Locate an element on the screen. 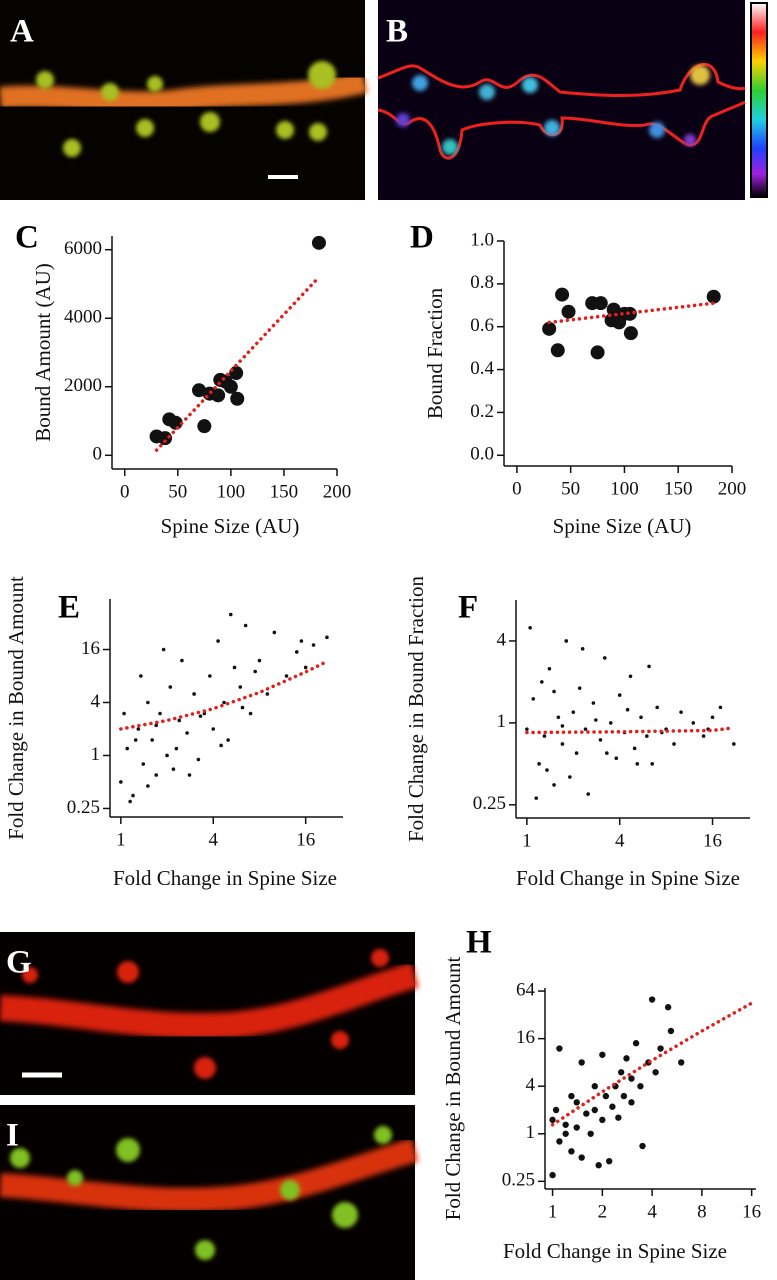  panel-label: C is located at coordinates (27, 238).